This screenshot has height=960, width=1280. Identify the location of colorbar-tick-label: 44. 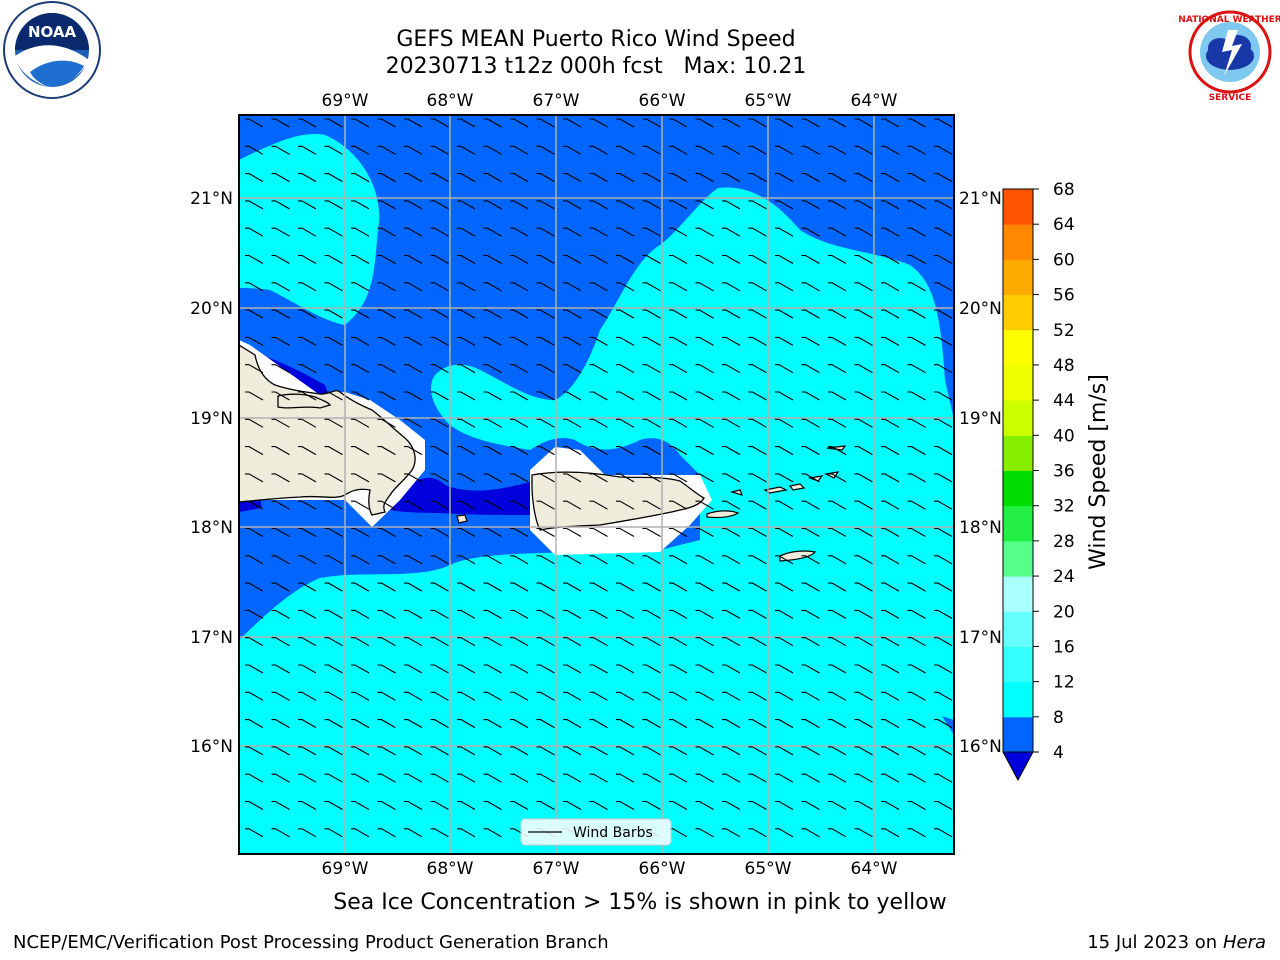
(1064, 401).